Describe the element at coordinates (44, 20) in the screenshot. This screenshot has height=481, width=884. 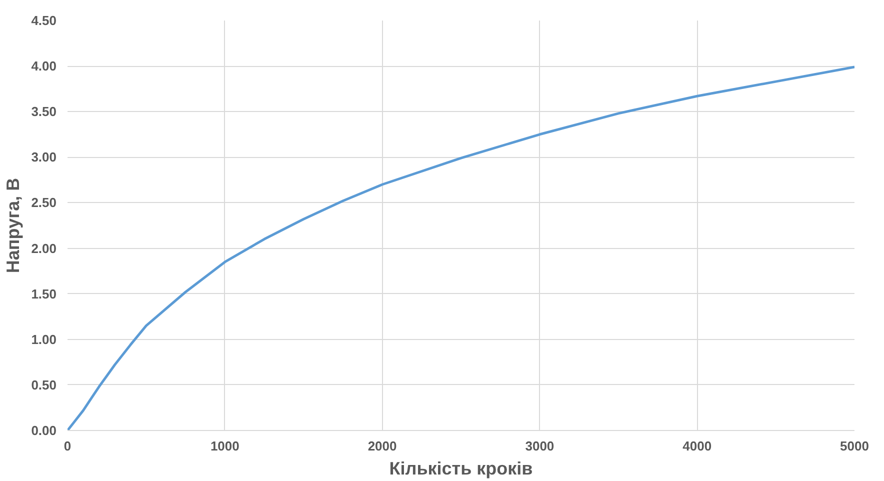
I see `y-tick-label: 4.50` at that location.